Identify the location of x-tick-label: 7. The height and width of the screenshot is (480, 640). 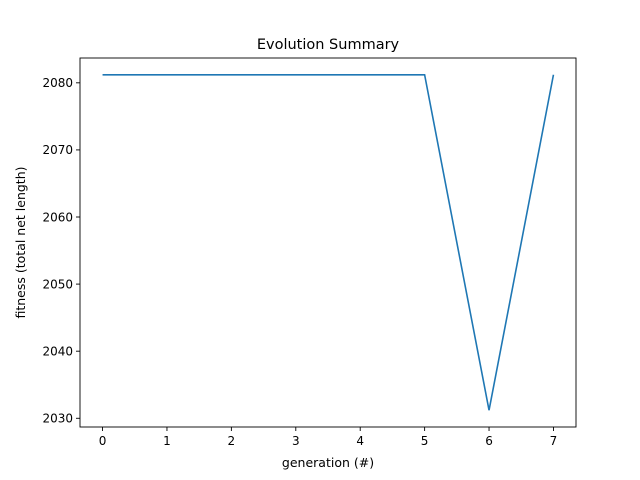
(554, 441).